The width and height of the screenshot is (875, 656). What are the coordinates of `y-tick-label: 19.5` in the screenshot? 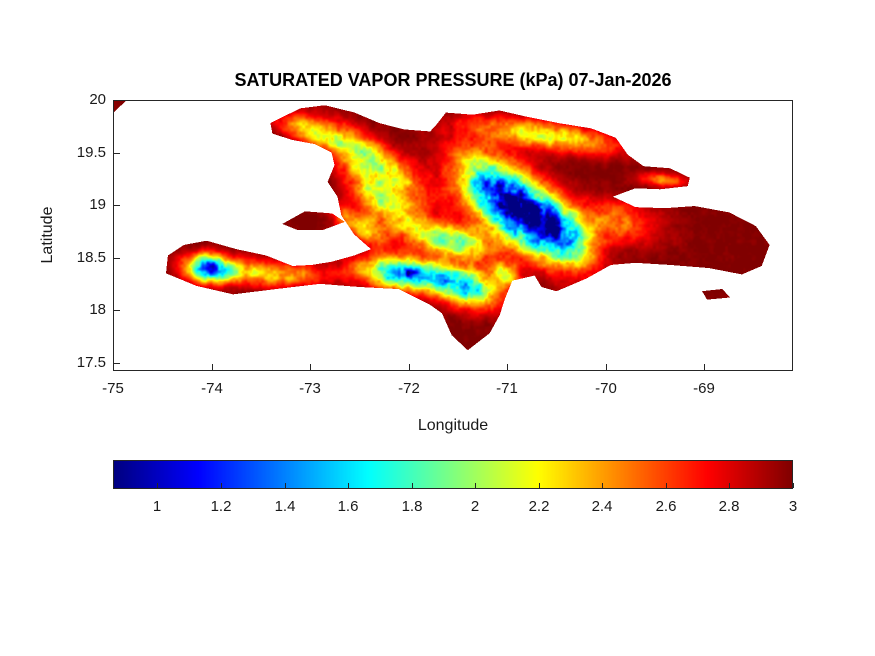 It's located at (91, 152).